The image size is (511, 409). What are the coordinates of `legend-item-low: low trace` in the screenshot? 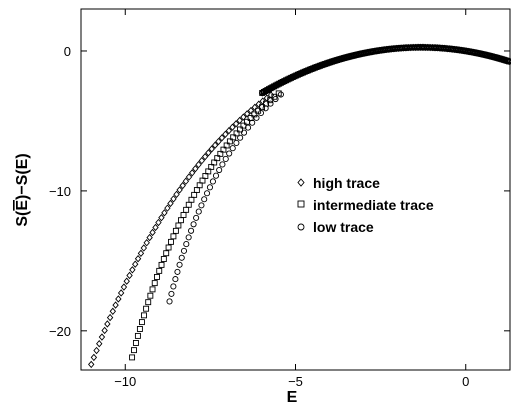 It's located at (335, 227).